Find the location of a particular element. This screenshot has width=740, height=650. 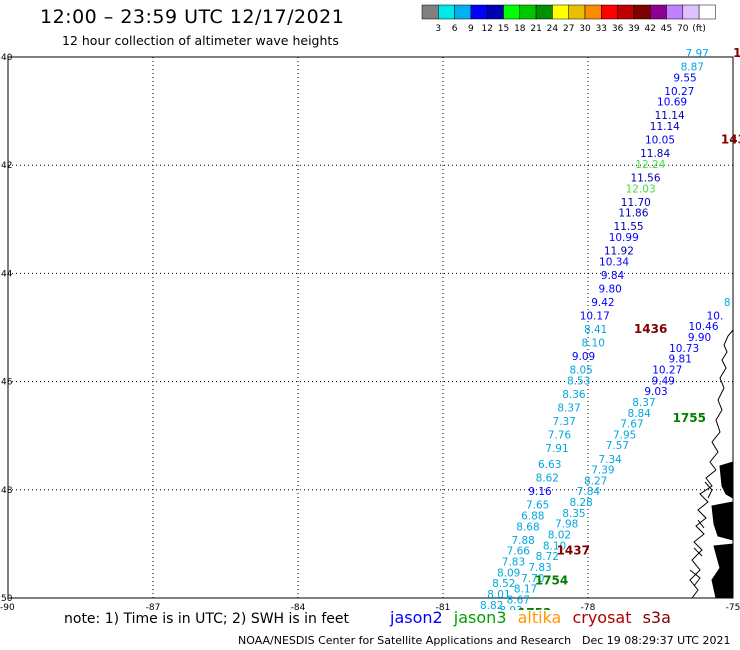

color-scale-label: 15 is located at coordinates (503, 29).